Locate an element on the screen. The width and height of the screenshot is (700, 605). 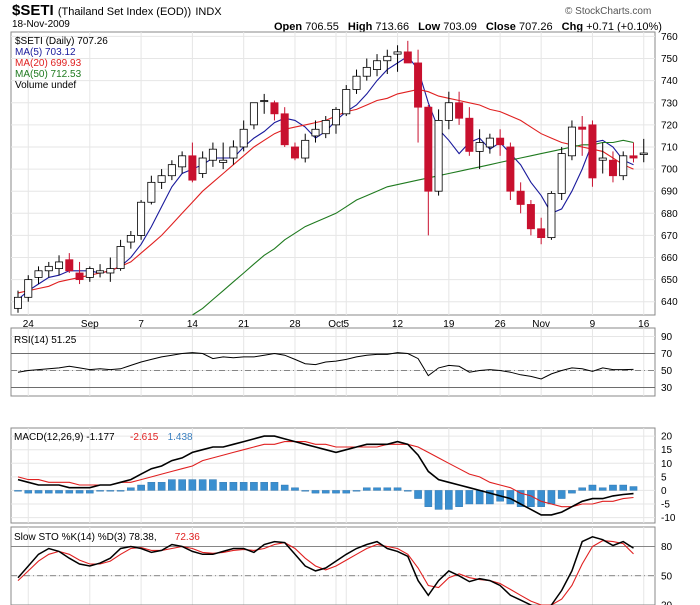
x-tick-label: 21 is located at coordinates (244, 324).